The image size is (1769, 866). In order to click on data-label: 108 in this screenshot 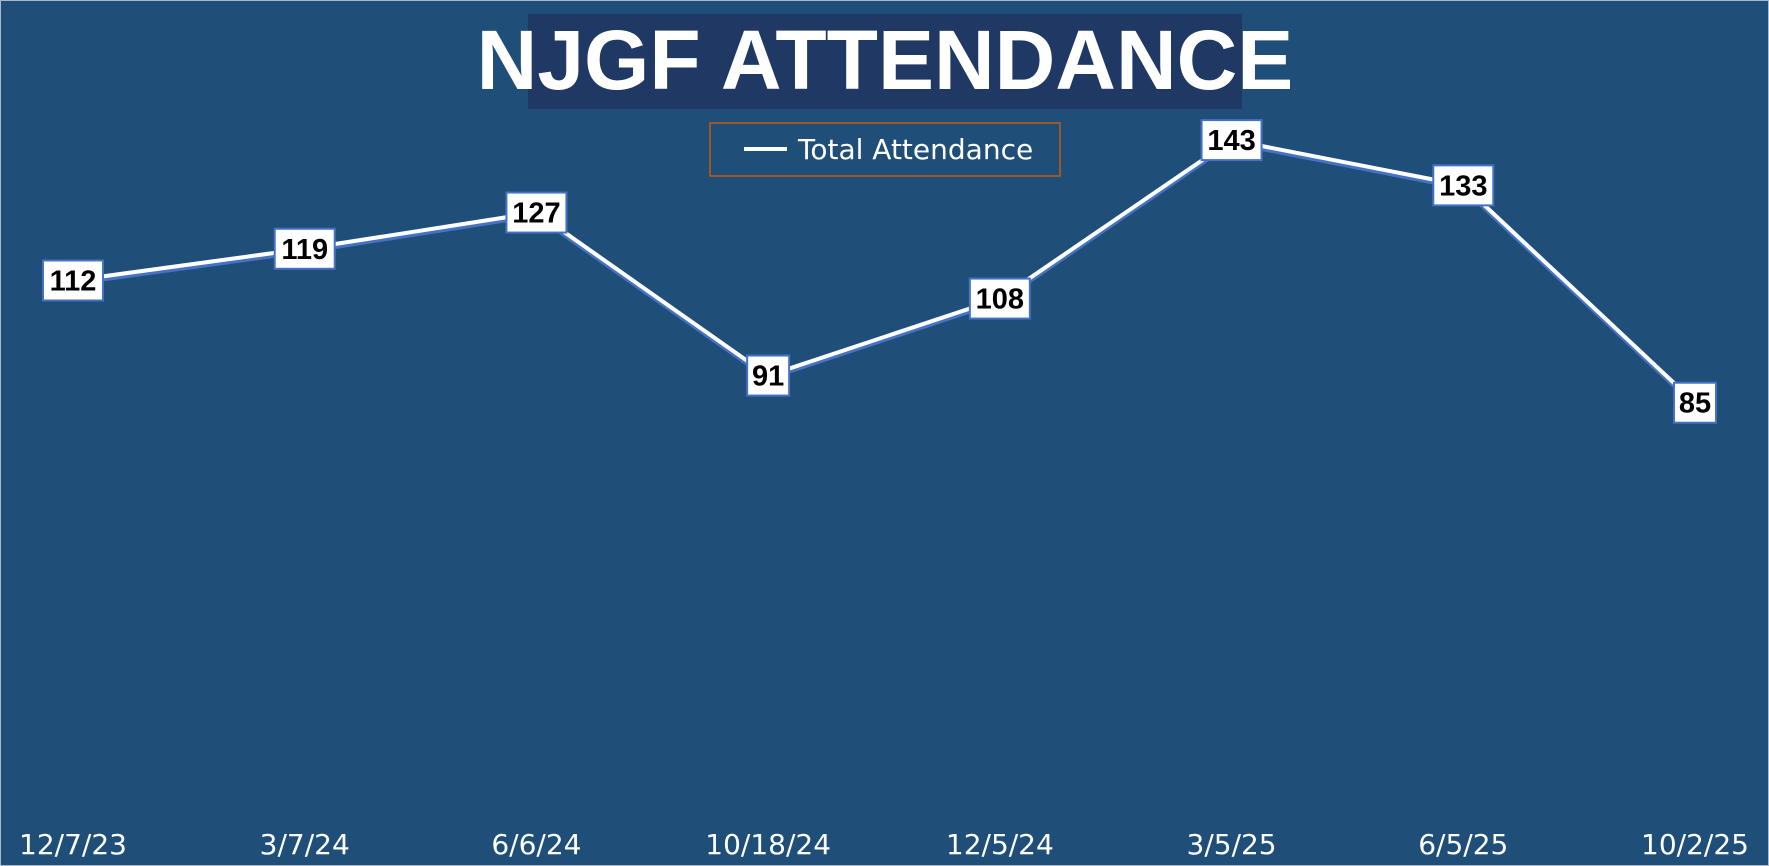, I will do `click(999, 298)`.